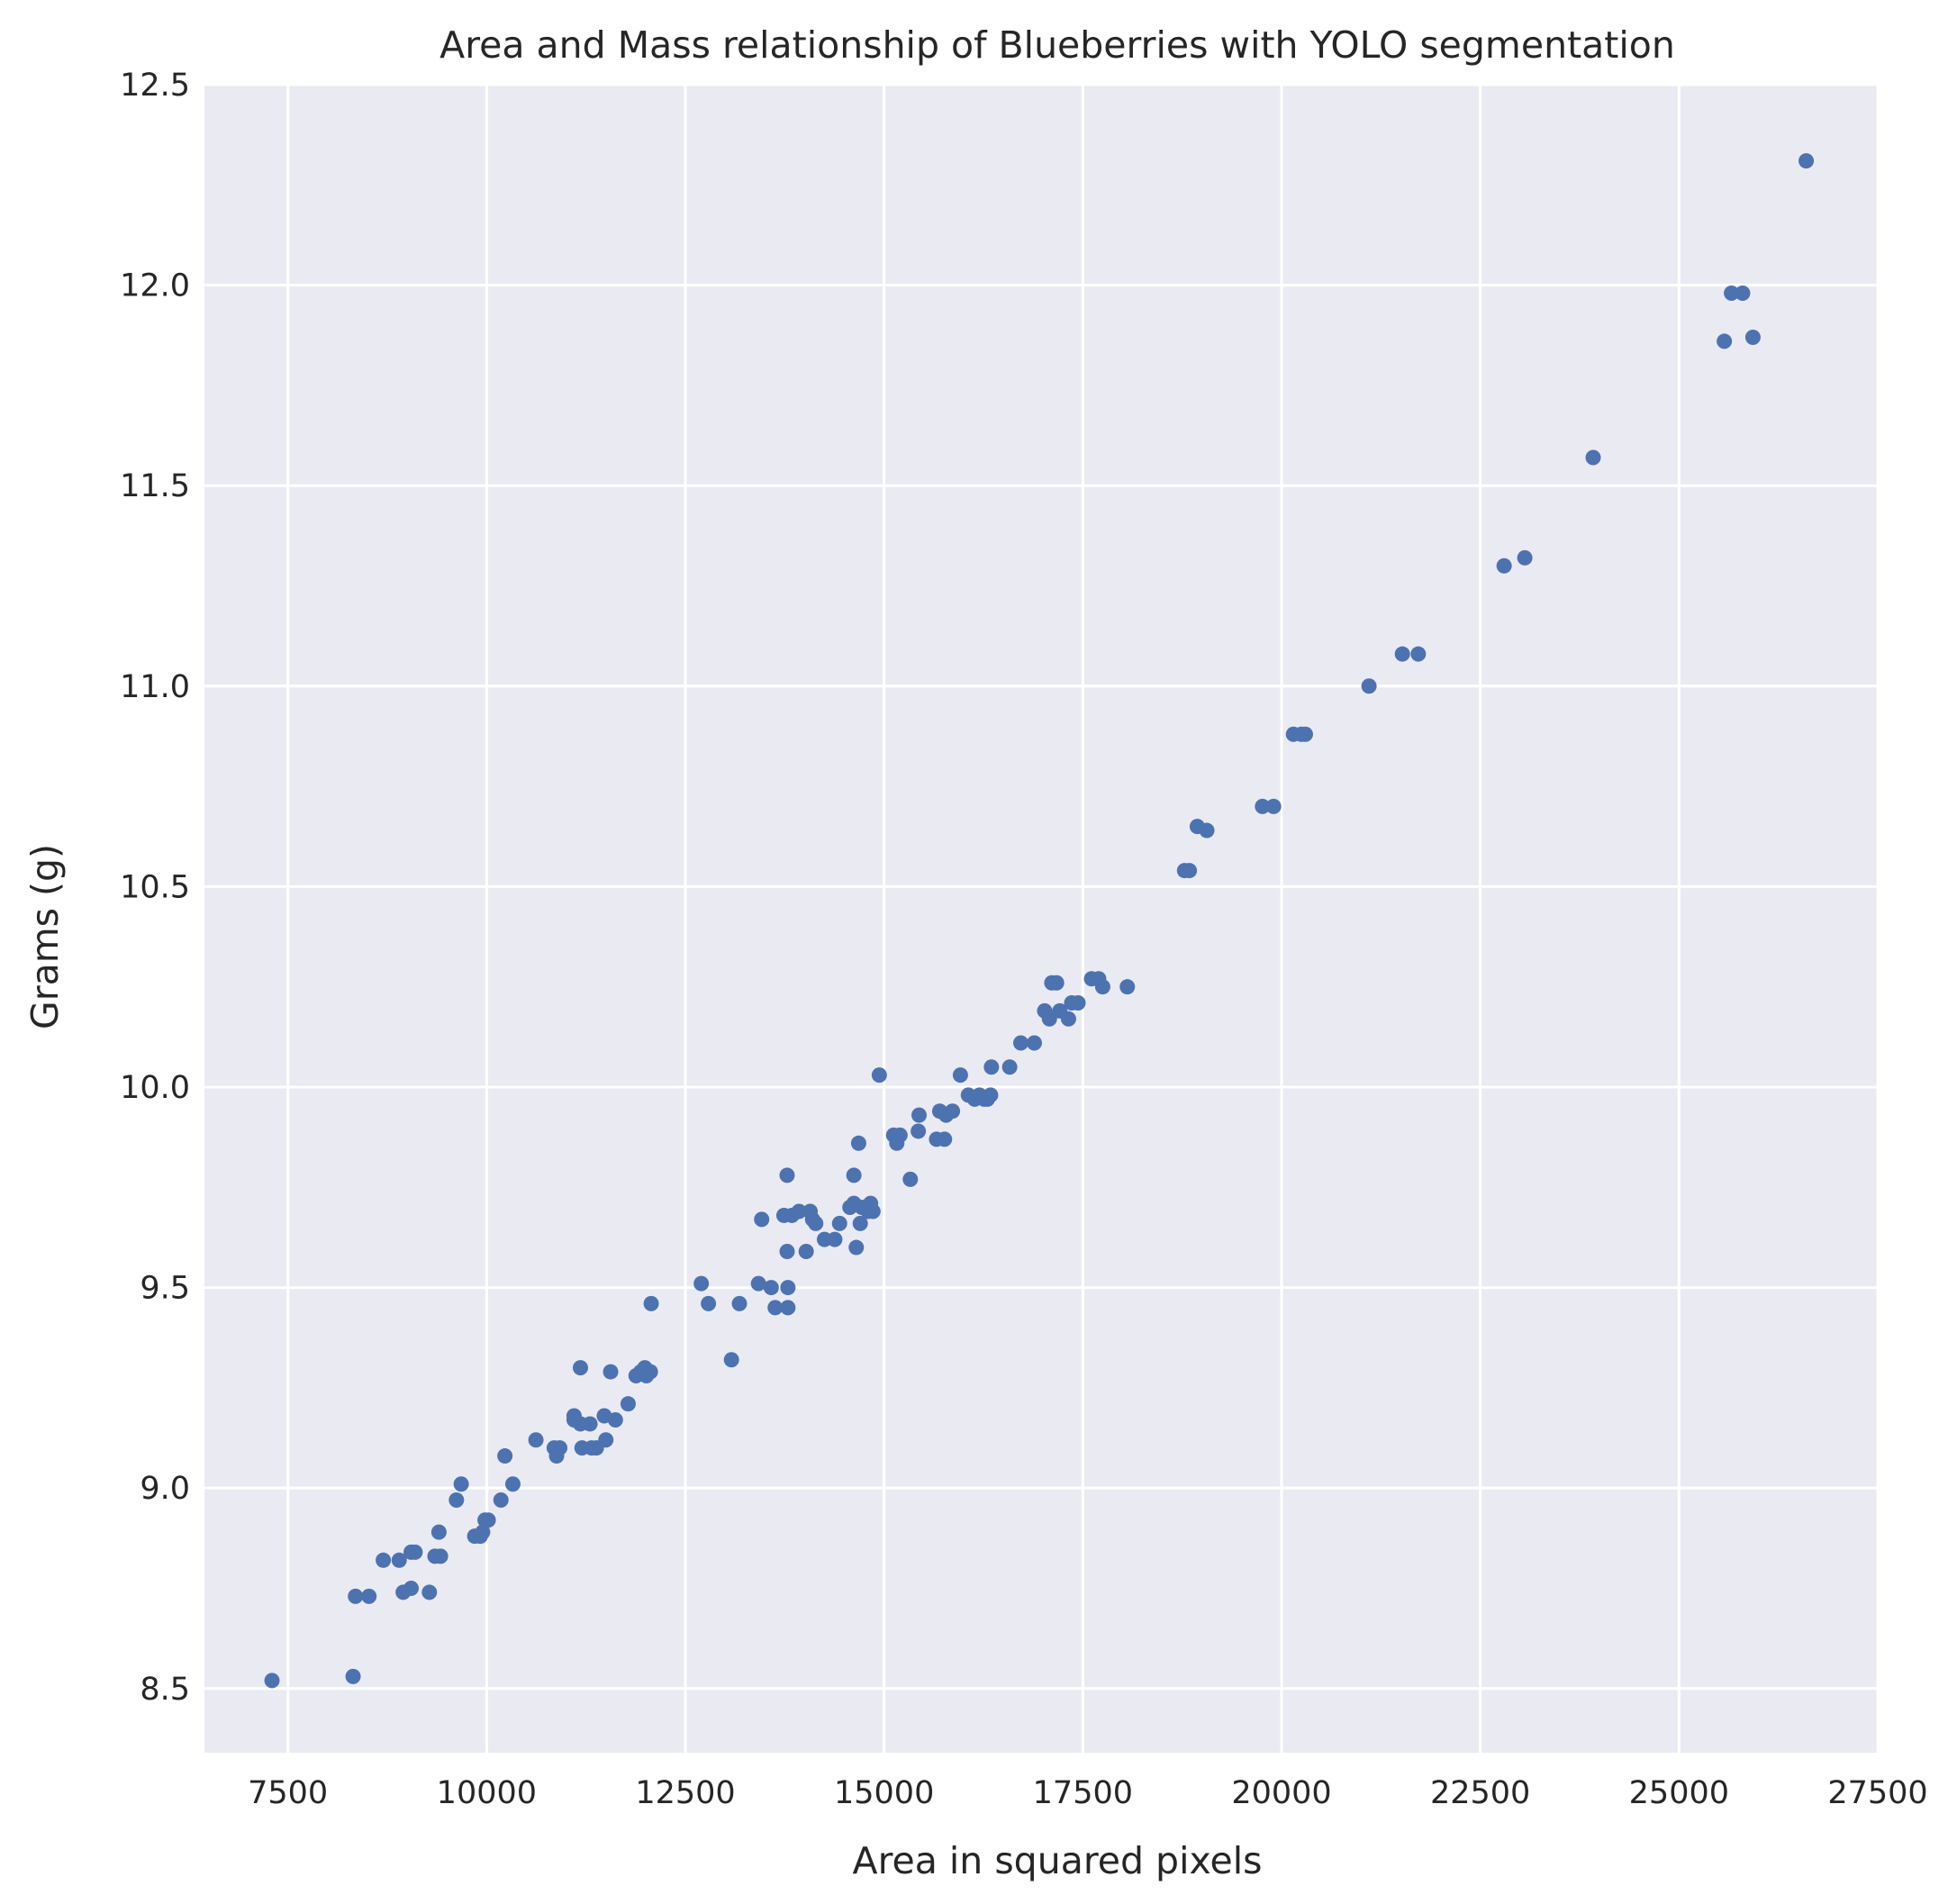 Image resolution: width=1957 pixels, height=1904 pixels. What do you see at coordinates (1679, 1793) in the screenshot?
I see `x-tick-label: 25000` at bounding box center [1679, 1793].